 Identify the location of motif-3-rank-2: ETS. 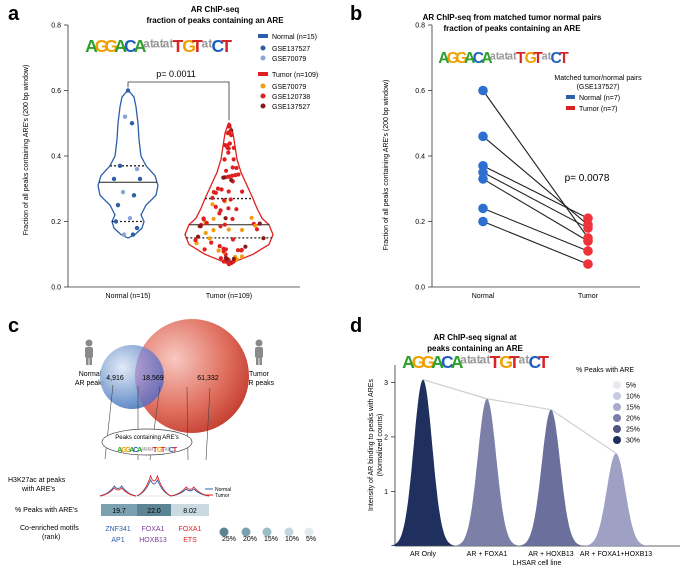
(190, 540).